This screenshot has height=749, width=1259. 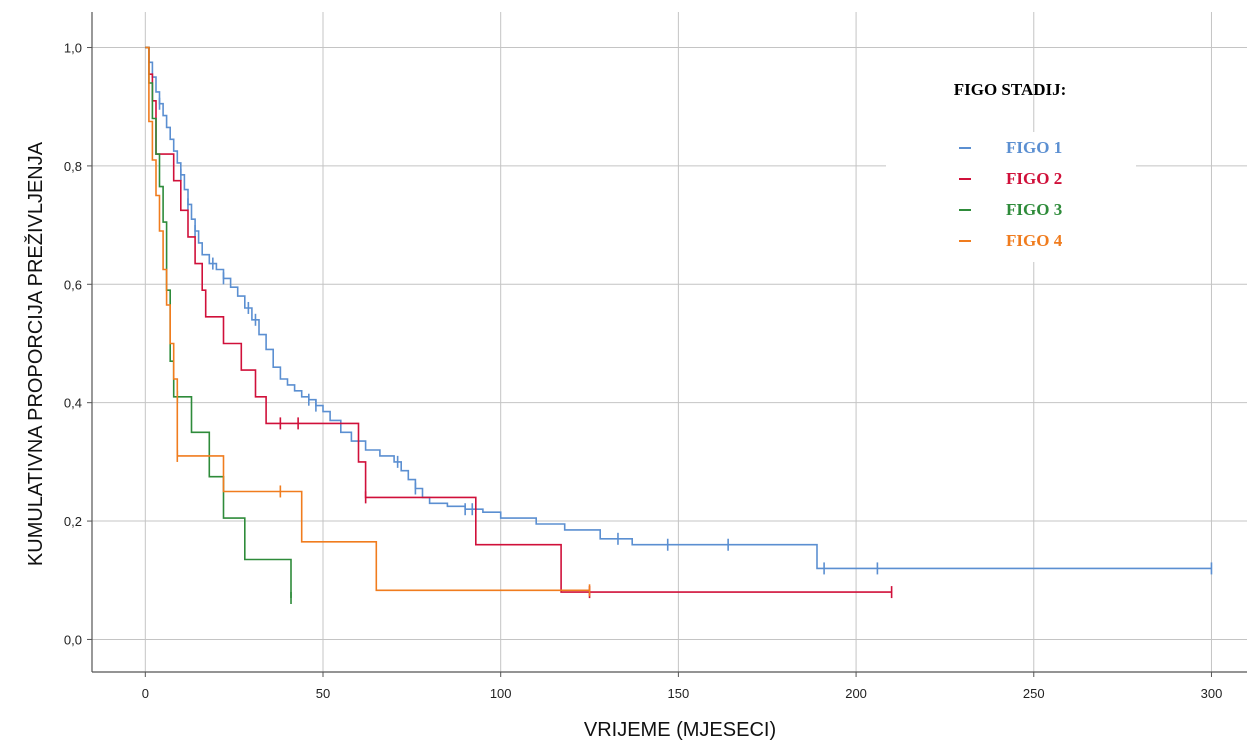 What do you see at coordinates (1034, 209) in the screenshot?
I see `legend-label-figo-3: FIGO 3` at bounding box center [1034, 209].